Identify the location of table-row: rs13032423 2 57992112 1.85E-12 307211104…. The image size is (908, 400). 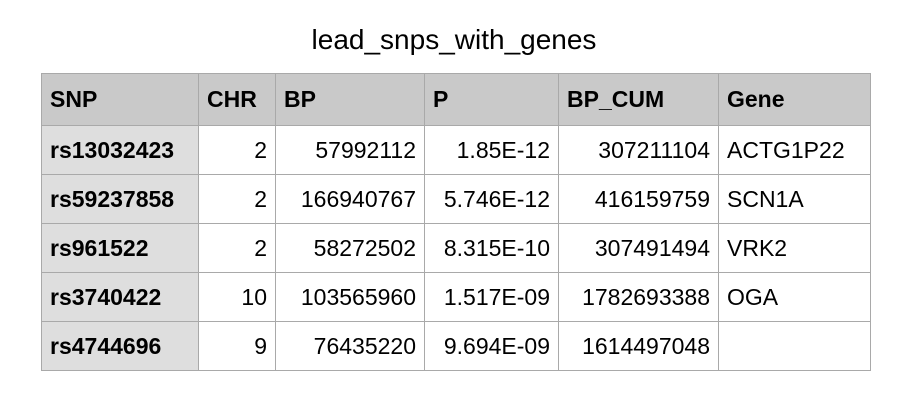
(456, 150).